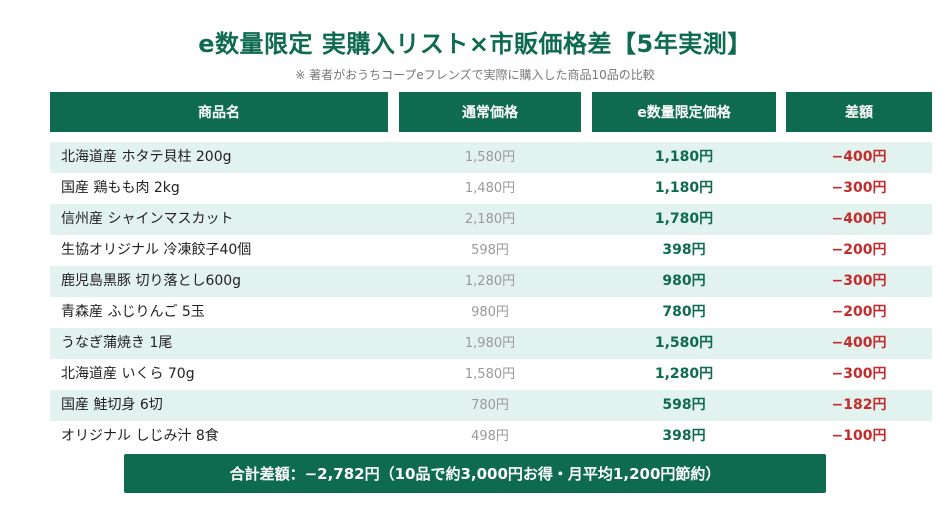 Image resolution: width=950 pixels, height=505 pixels. Describe the element at coordinates (475, 44) in the screenshot. I see `page-title: e数量限定 実購入リスト×市販価格差【5年実測】` at that location.